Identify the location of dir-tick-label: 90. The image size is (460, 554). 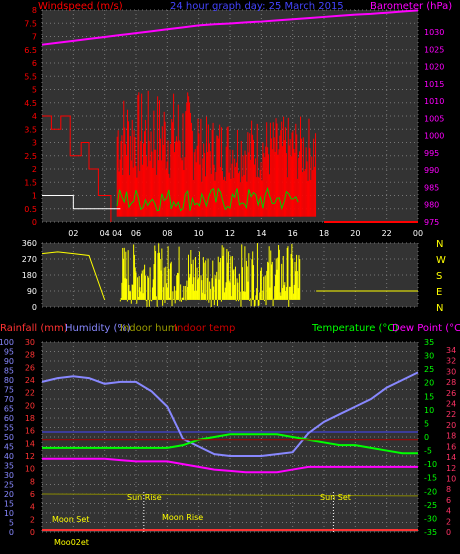
(32, 291).